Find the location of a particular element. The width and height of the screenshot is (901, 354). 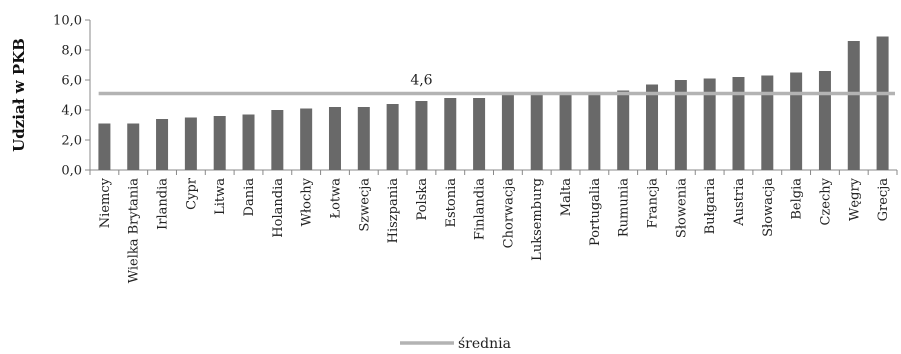

x-tick-label: Grecja is located at coordinates (883, 200).